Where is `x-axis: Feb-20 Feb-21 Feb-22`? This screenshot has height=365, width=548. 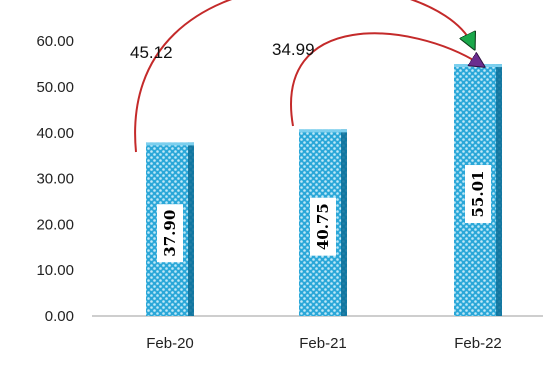 x-axis: Feb-20 Feb-21 Feb-22 is located at coordinates (324, 343).